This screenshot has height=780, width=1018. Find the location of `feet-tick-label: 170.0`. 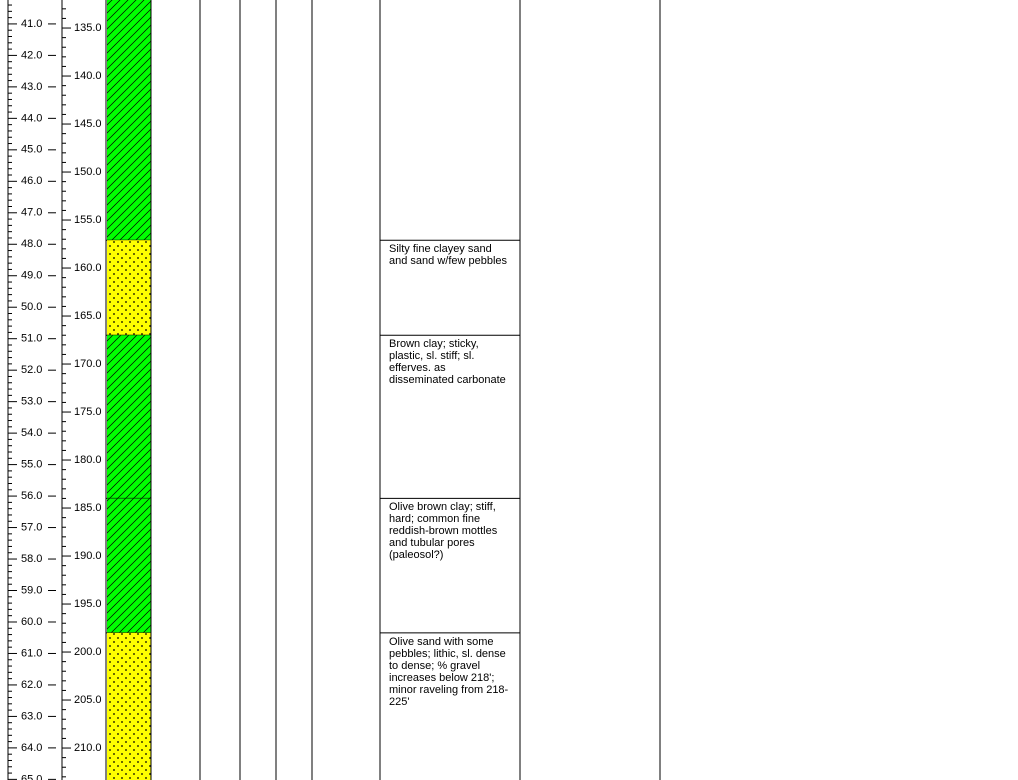

feet-tick-label: 170.0 is located at coordinates (88, 364).